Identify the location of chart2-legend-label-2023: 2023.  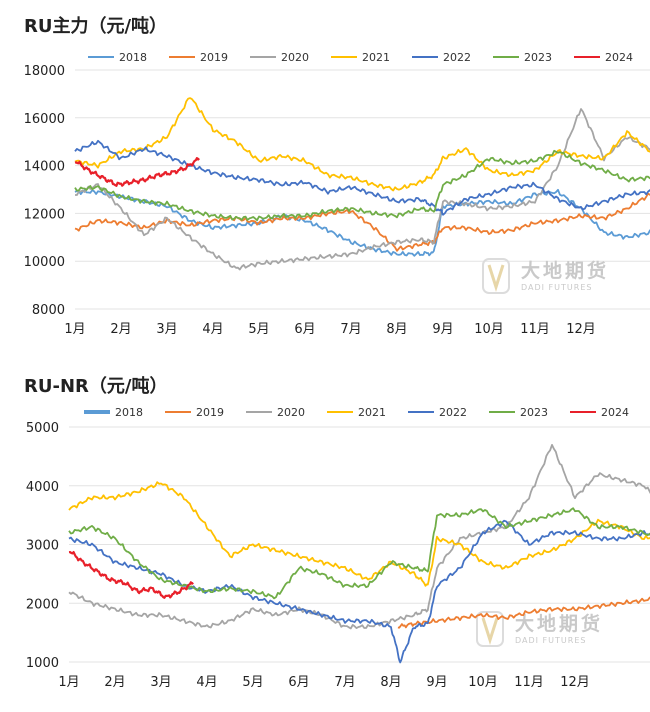
(534, 412).